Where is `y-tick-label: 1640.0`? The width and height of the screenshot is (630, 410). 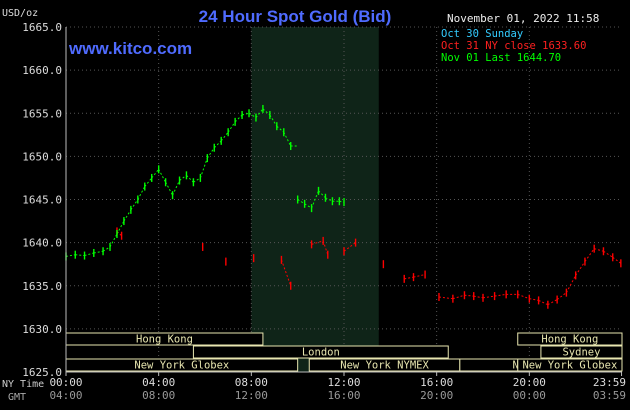
y-tick-label: 1640.0 is located at coordinates (42, 243).